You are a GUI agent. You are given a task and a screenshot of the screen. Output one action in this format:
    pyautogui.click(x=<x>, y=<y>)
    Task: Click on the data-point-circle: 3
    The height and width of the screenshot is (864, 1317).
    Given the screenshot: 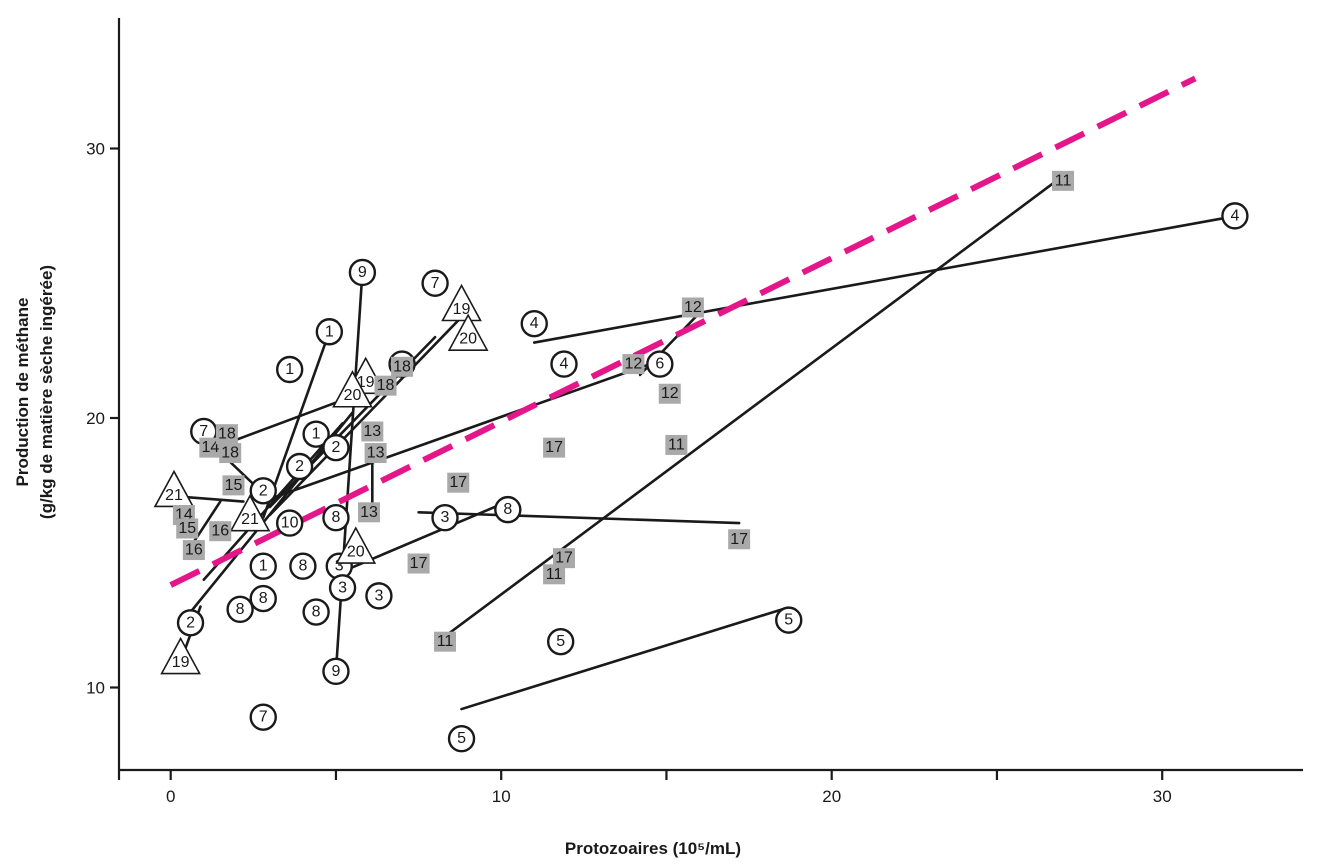 What is the action you would take?
    pyautogui.click(x=342, y=588)
    